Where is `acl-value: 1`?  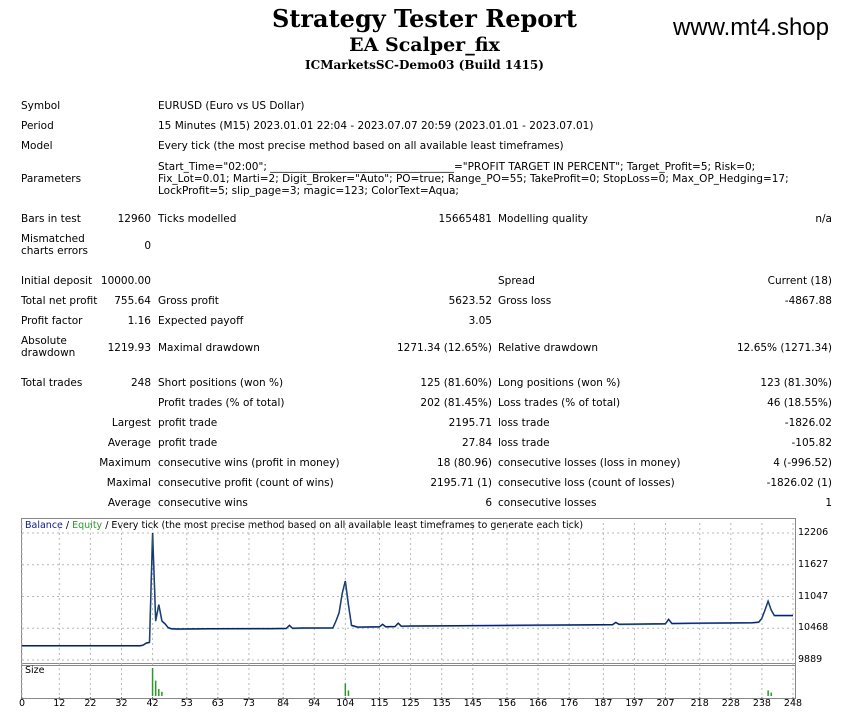
acl-value: 1 is located at coordinates (828, 503).